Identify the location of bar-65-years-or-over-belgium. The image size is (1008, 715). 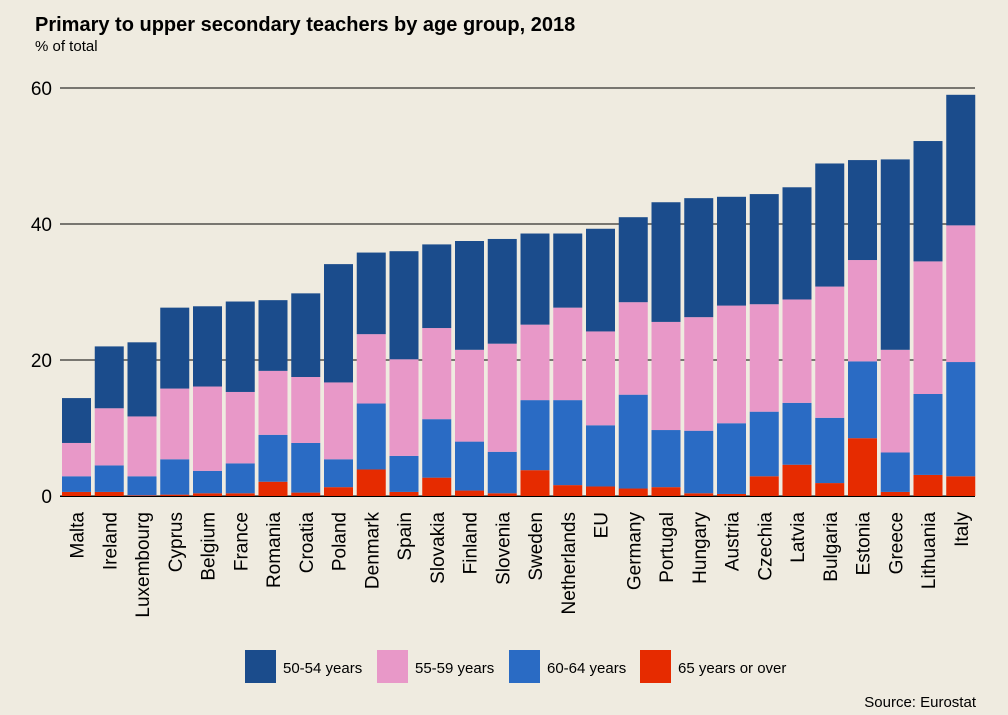
(207, 494).